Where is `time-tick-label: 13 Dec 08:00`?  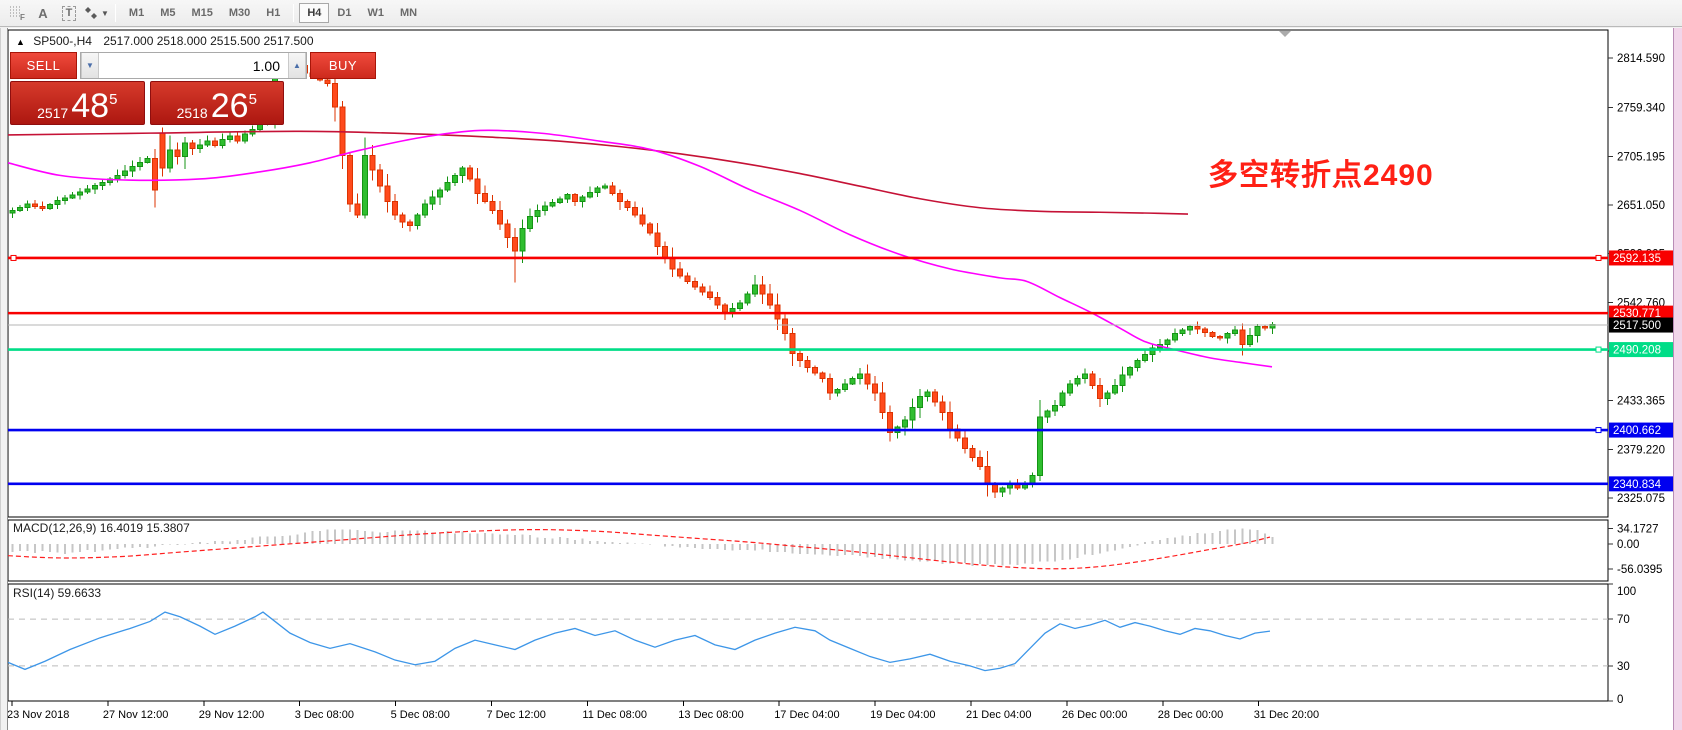 time-tick-label: 13 Dec 08:00 is located at coordinates (710, 715).